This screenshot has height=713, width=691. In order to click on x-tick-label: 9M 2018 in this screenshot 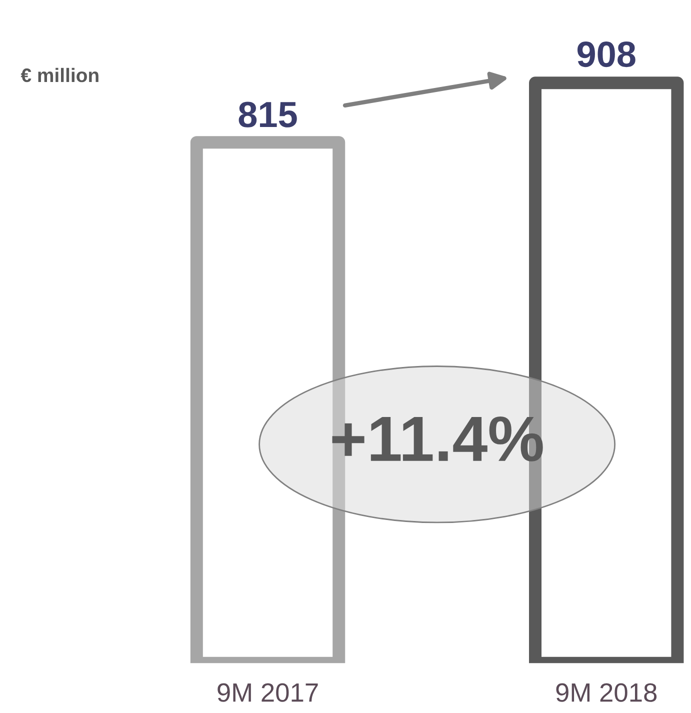, I will do `click(606, 692)`.